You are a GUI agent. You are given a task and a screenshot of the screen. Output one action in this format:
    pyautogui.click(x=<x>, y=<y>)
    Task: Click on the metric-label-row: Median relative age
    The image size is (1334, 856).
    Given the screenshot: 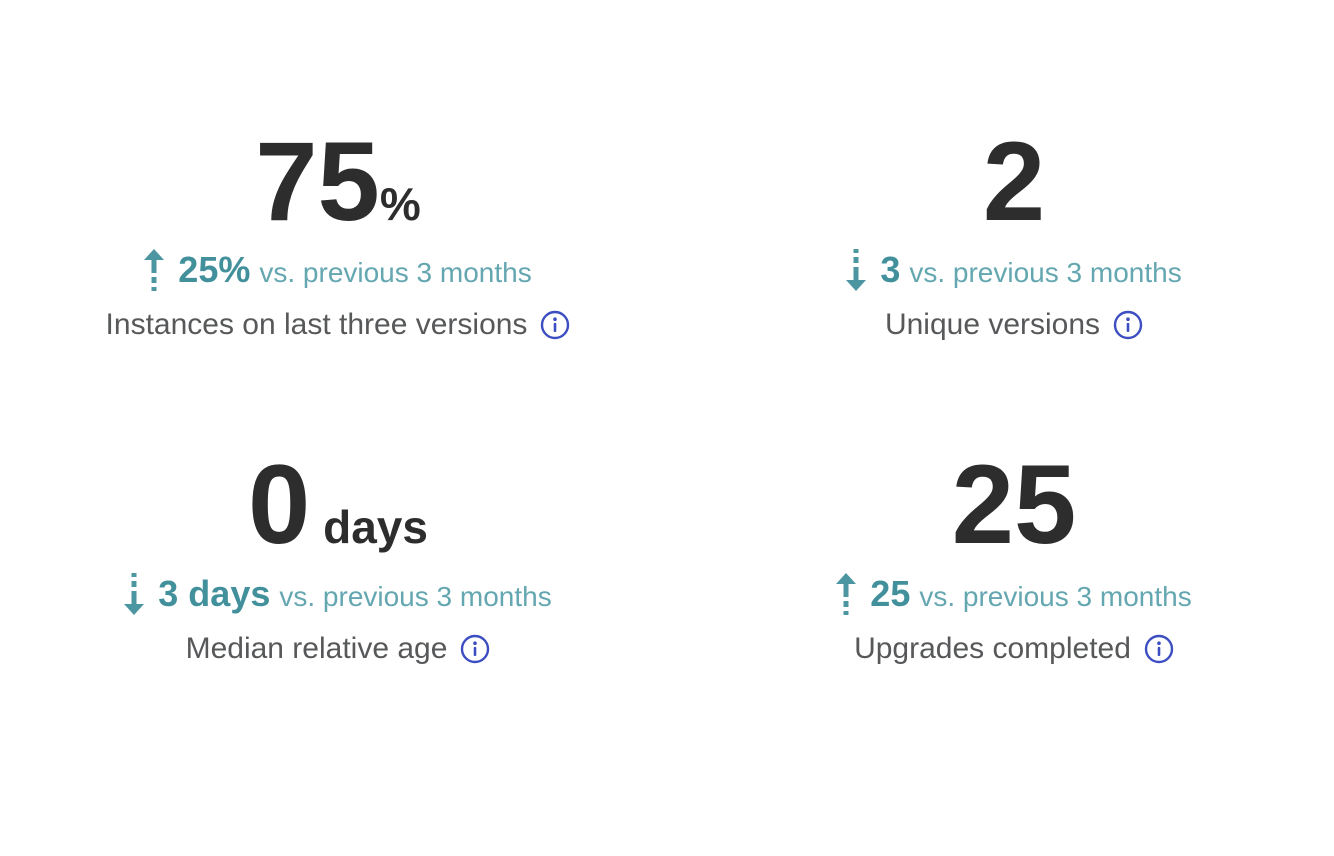 What is the action you would take?
    pyautogui.click(x=338, y=649)
    